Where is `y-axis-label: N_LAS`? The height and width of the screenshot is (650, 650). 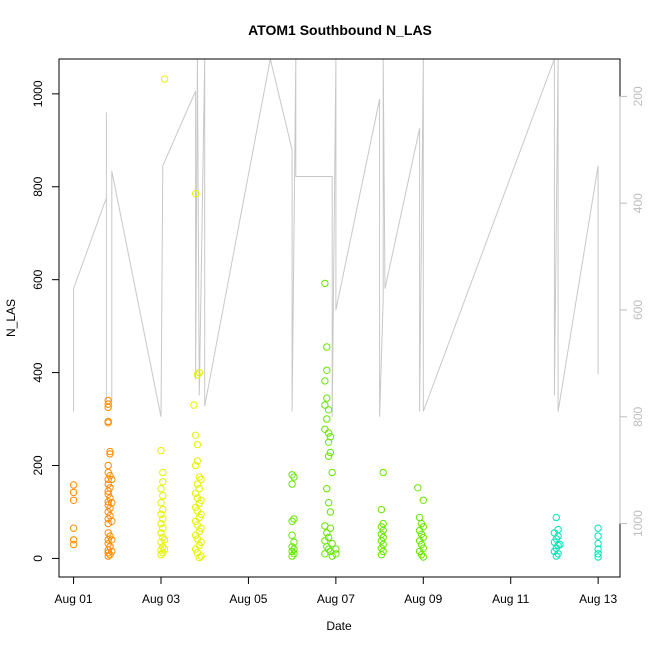 y-axis-label: N_LAS is located at coordinates (11, 318).